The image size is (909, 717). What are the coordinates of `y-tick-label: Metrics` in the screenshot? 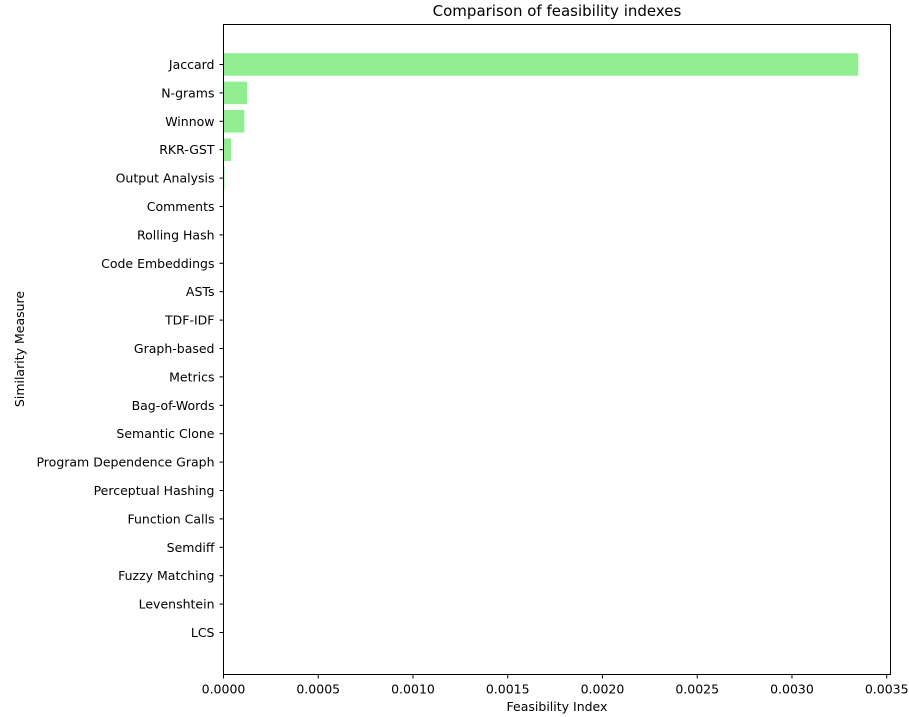 It's located at (191, 376).